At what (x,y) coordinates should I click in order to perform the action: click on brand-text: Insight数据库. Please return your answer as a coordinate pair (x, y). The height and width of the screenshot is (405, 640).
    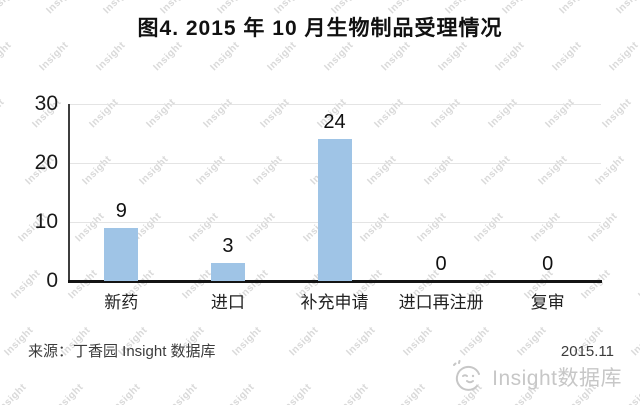
    Looking at the image, I should click on (557, 378).